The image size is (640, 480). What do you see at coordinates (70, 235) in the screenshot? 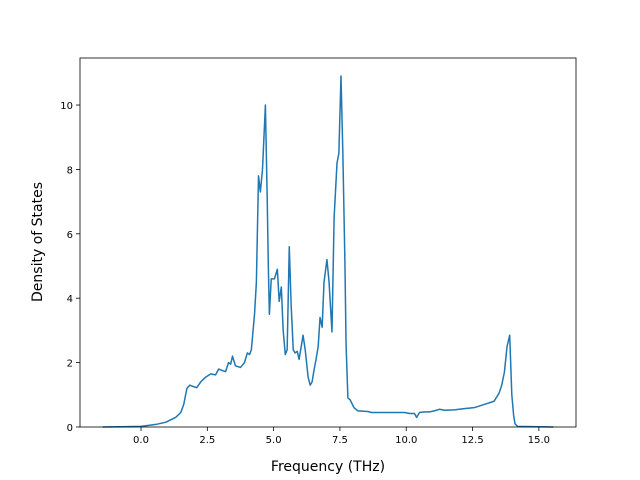
I see `y-tick-label: 6` at bounding box center [70, 235].